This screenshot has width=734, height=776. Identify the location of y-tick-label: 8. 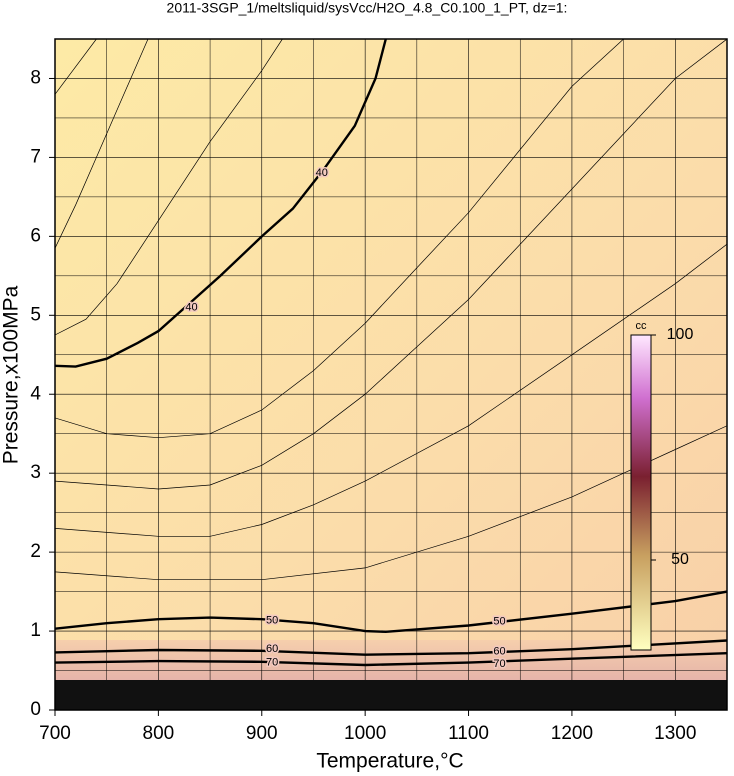
(35, 77).